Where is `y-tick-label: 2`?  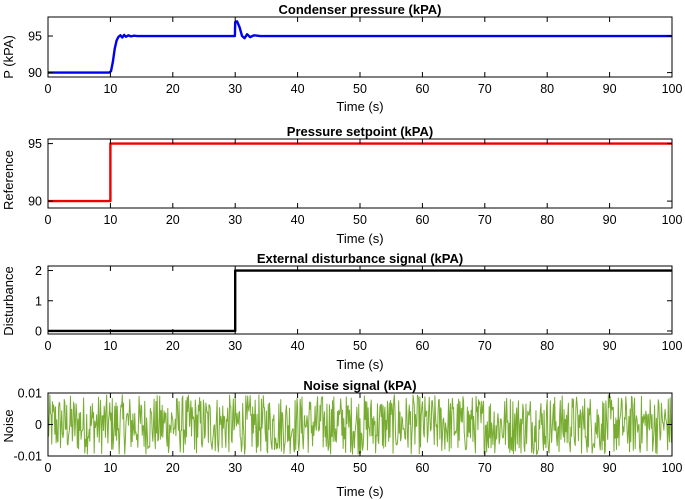
y-tick-label: 2 is located at coordinates (38, 271).